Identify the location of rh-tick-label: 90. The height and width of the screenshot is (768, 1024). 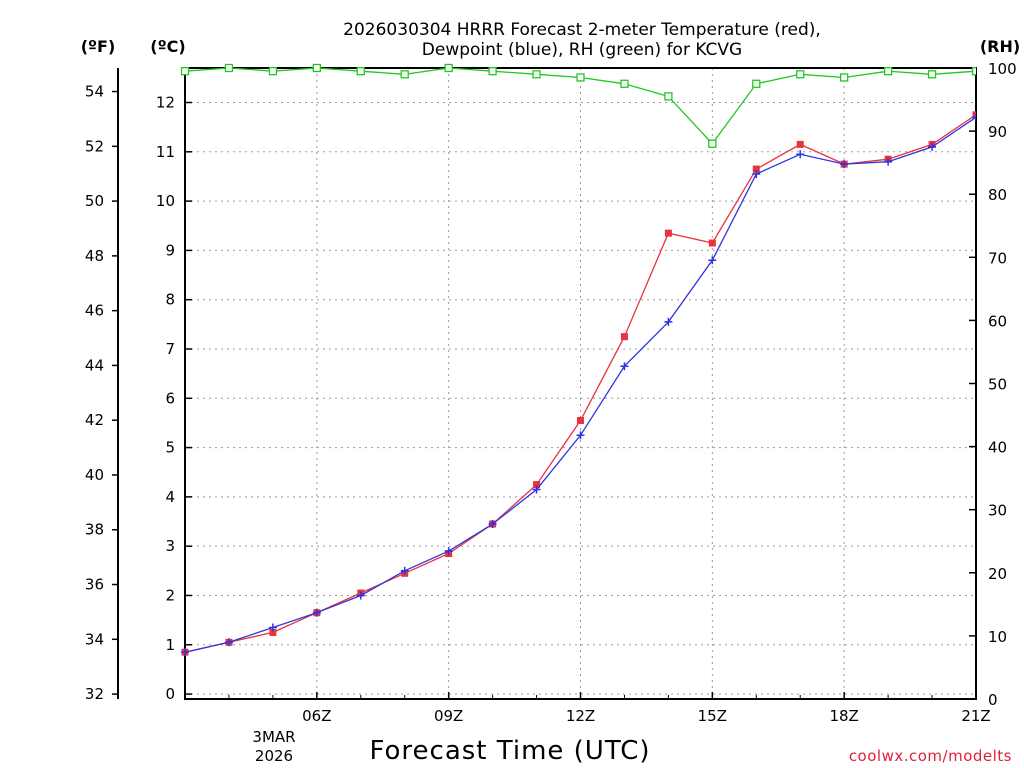
(997, 132).